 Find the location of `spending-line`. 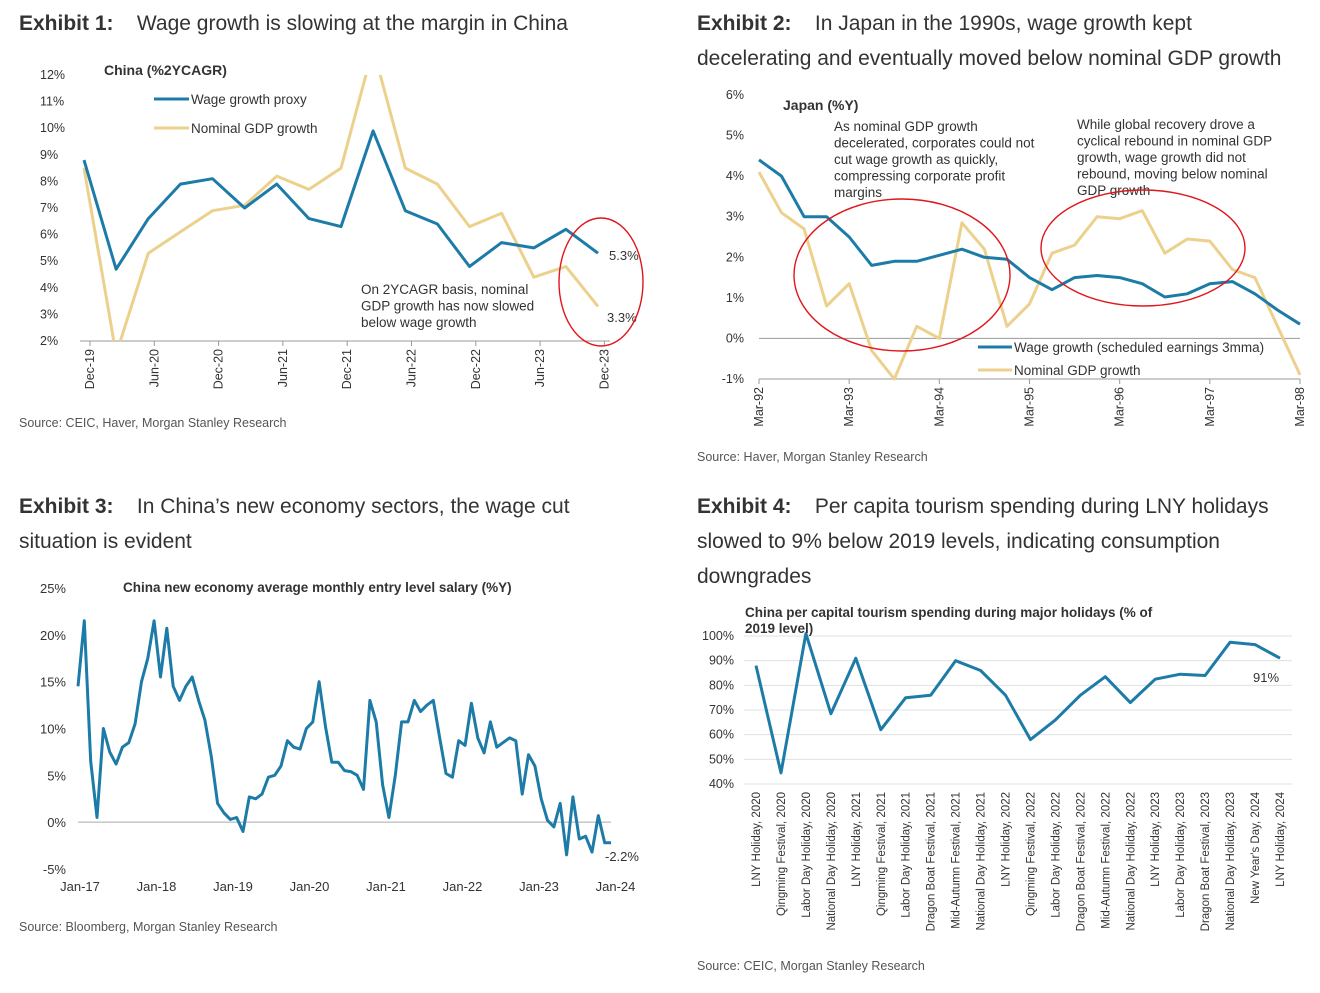

spending-line is located at coordinates (1017, 703).